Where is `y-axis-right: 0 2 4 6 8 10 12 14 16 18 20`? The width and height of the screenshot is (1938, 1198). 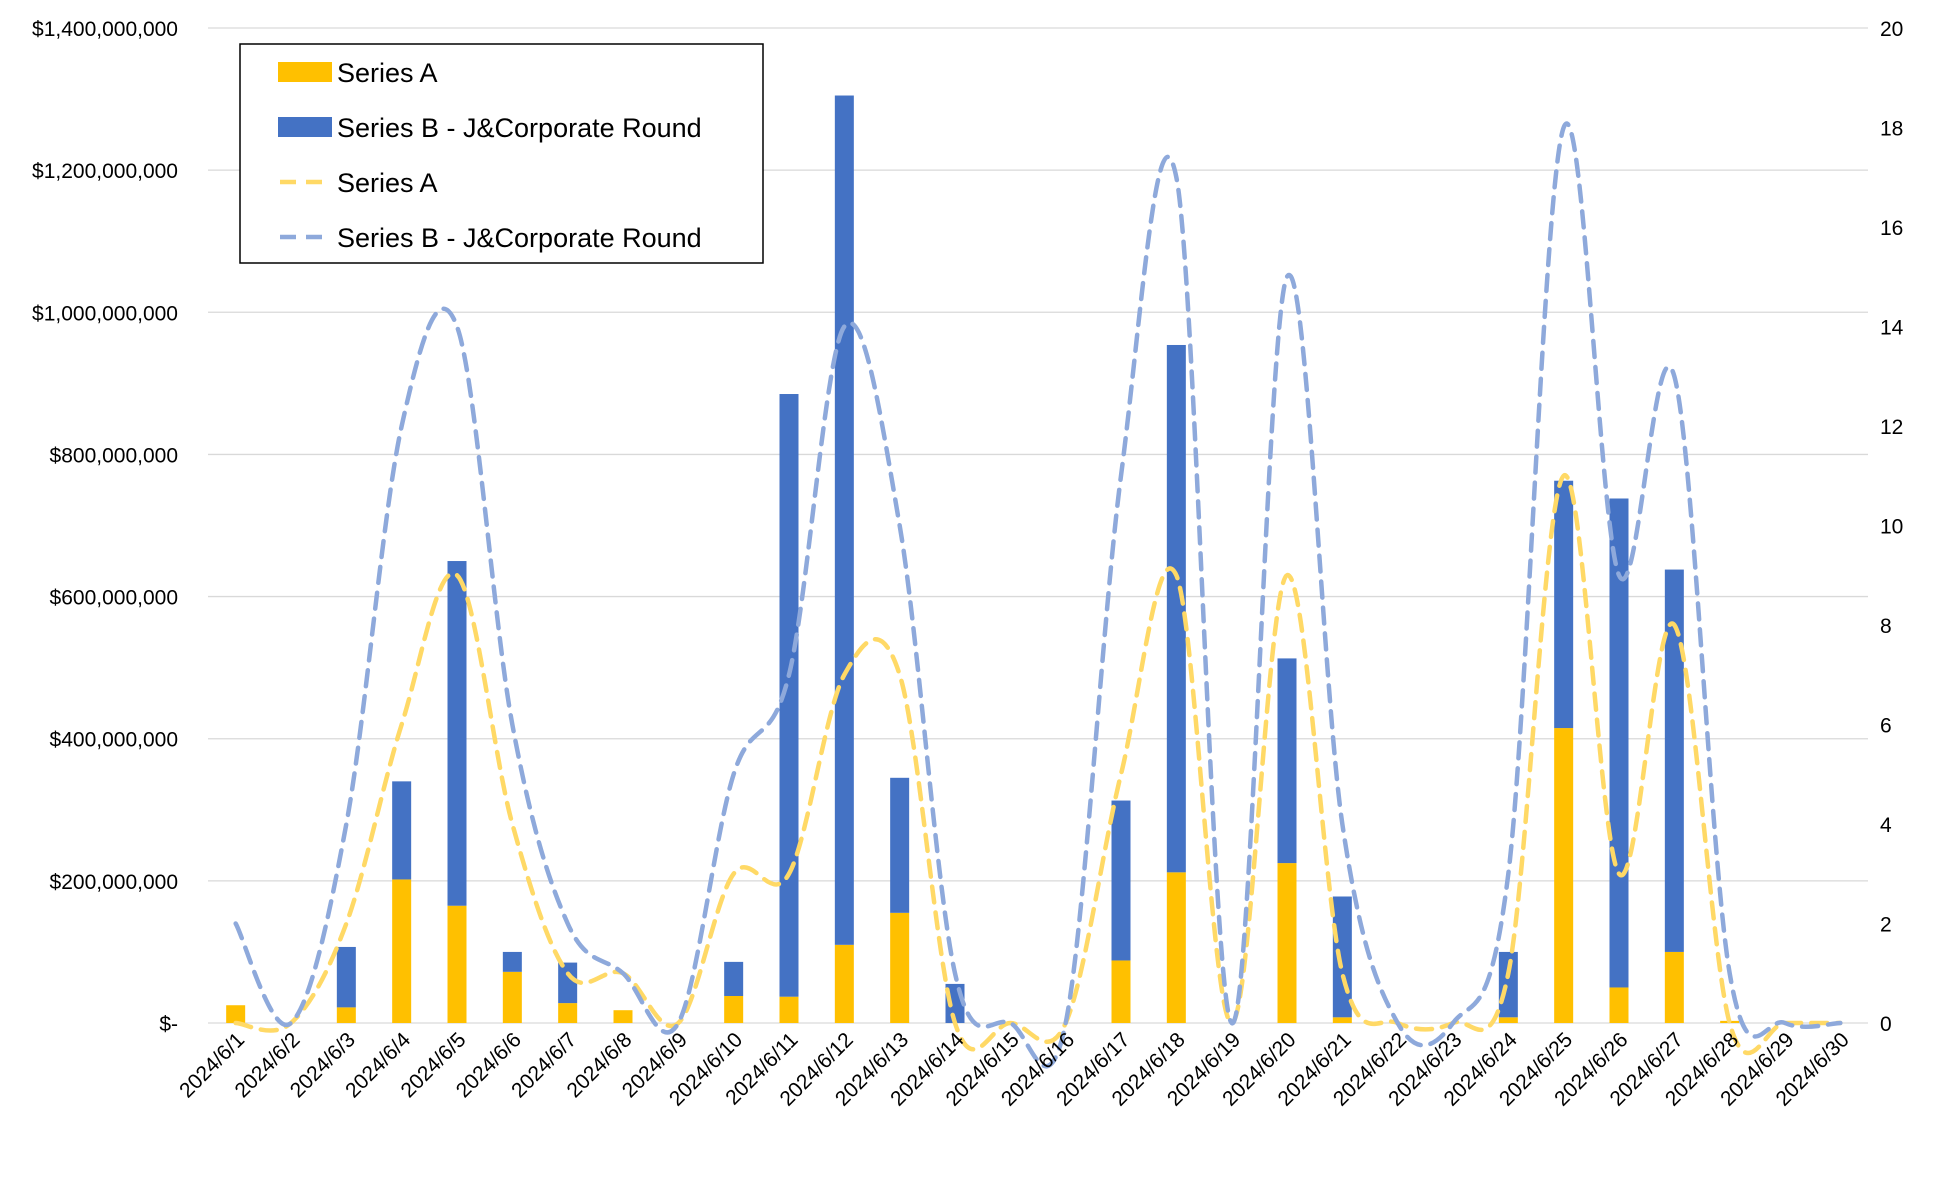 y-axis-right: 0 2 4 6 8 10 12 14 16 18 20 is located at coordinates (1892, 527).